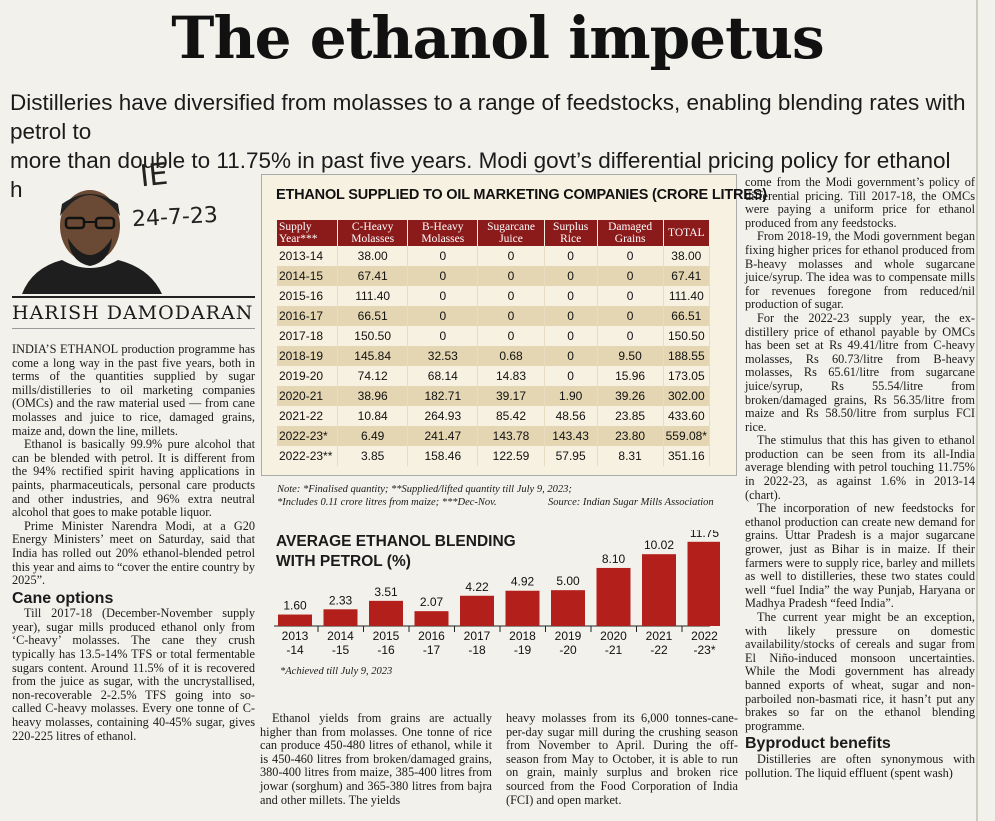 The image size is (995, 821). What do you see at coordinates (511, 456) in the screenshot?
I see `table-cell: 122.59` at bounding box center [511, 456].